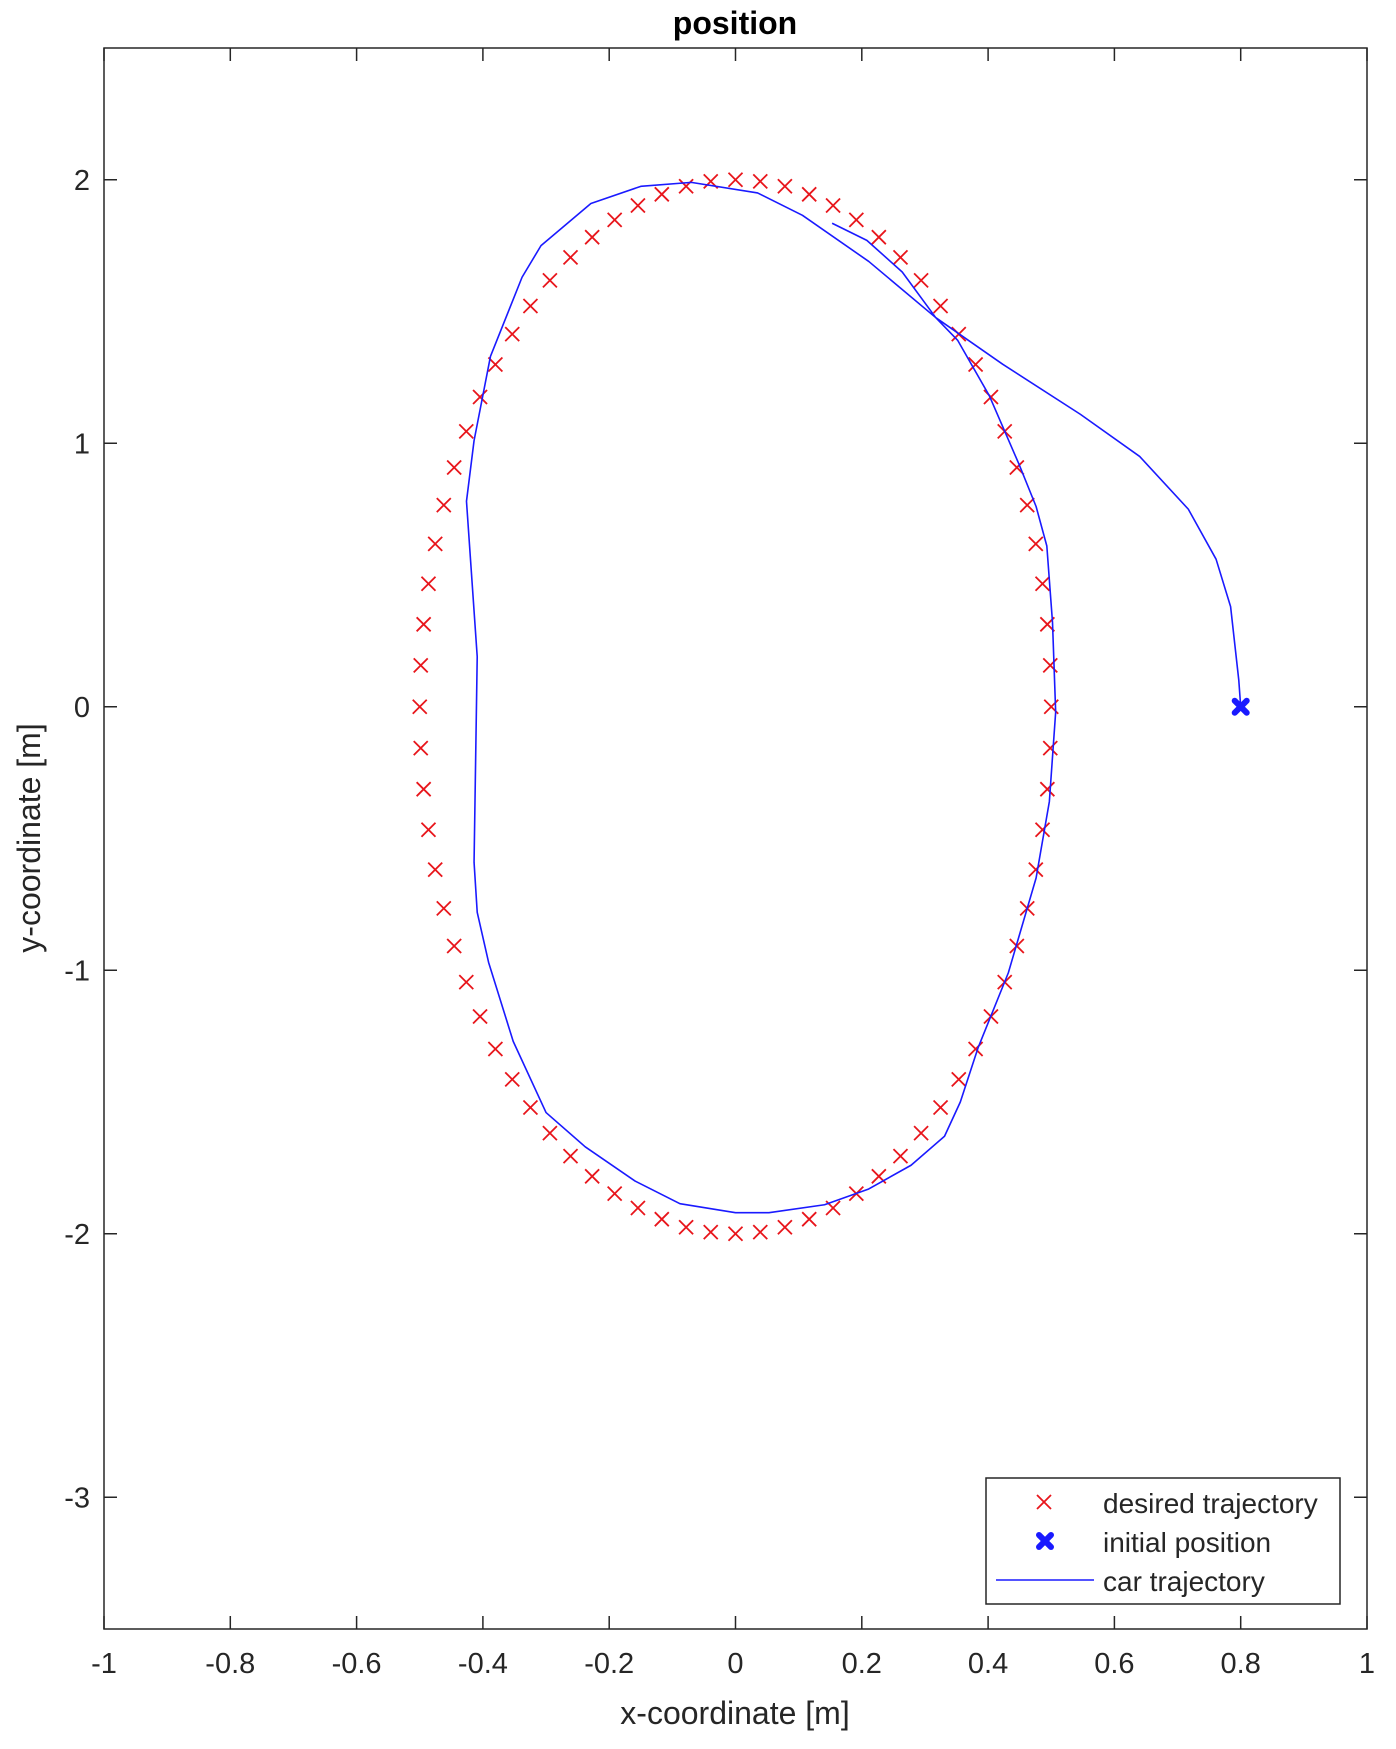  What do you see at coordinates (77, 971) in the screenshot?
I see `y-tick-label: -1` at bounding box center [77, 971].